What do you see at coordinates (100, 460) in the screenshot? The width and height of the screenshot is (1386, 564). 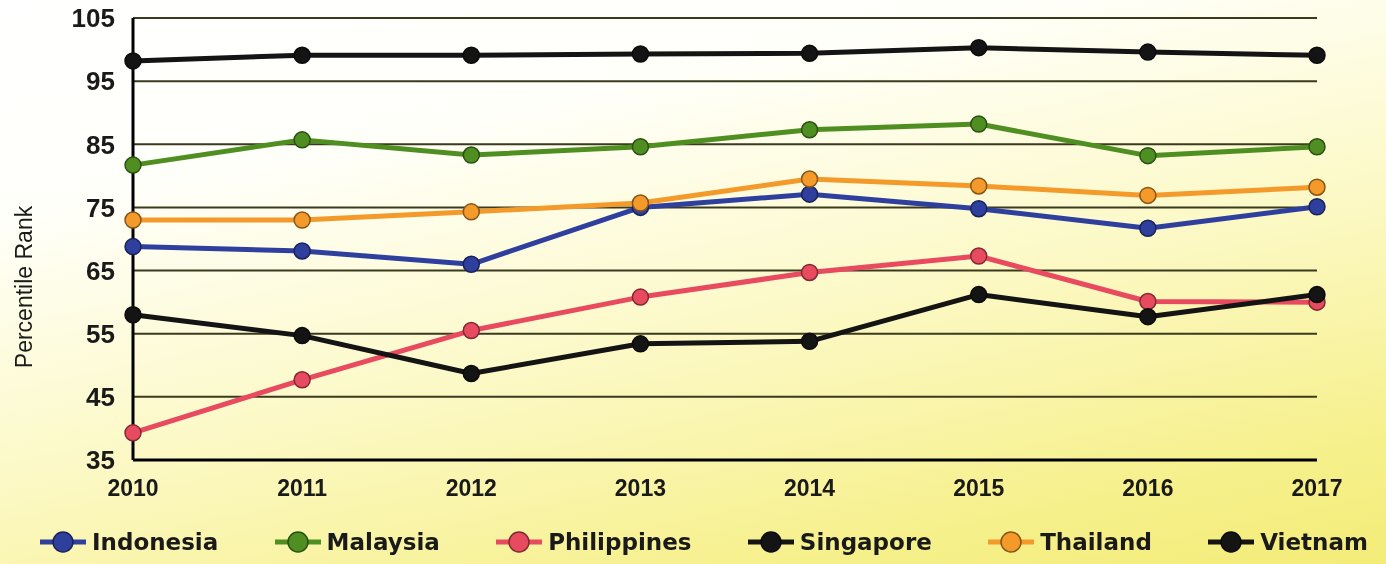 I see `y-tick-label: 35` at bounding box center [100, 460].